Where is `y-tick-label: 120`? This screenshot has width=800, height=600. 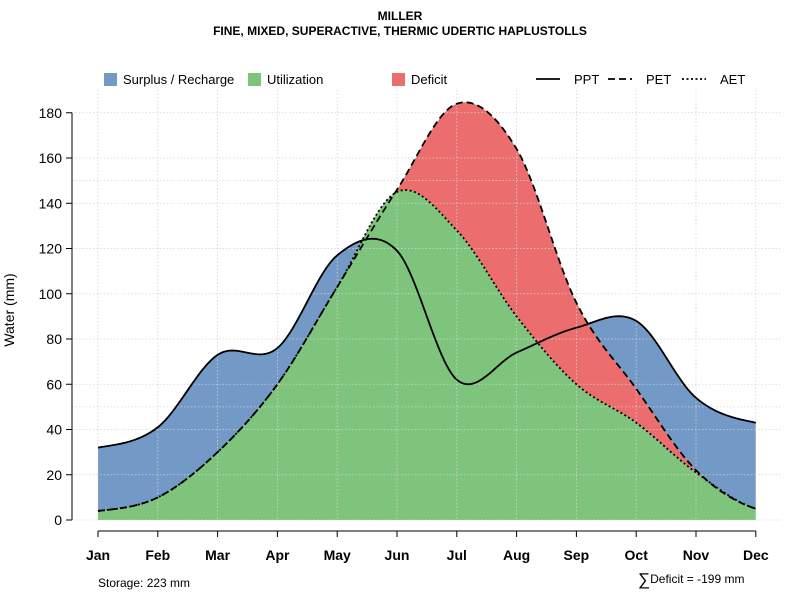
y-tick-label: 120 is located at coordinates (51, 249).